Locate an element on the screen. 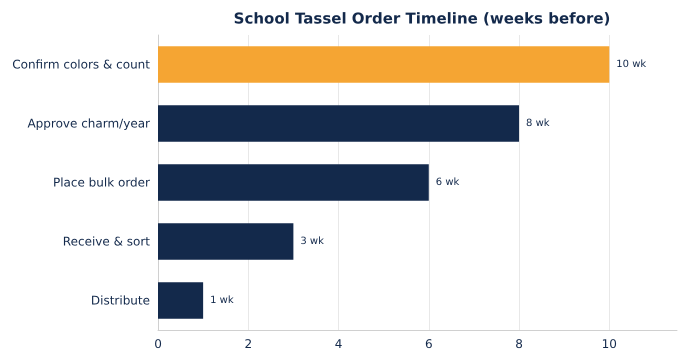 The width and height of the screenshot is (685, 360). x-tick-label: 6 is located at coordinates (428, 344).